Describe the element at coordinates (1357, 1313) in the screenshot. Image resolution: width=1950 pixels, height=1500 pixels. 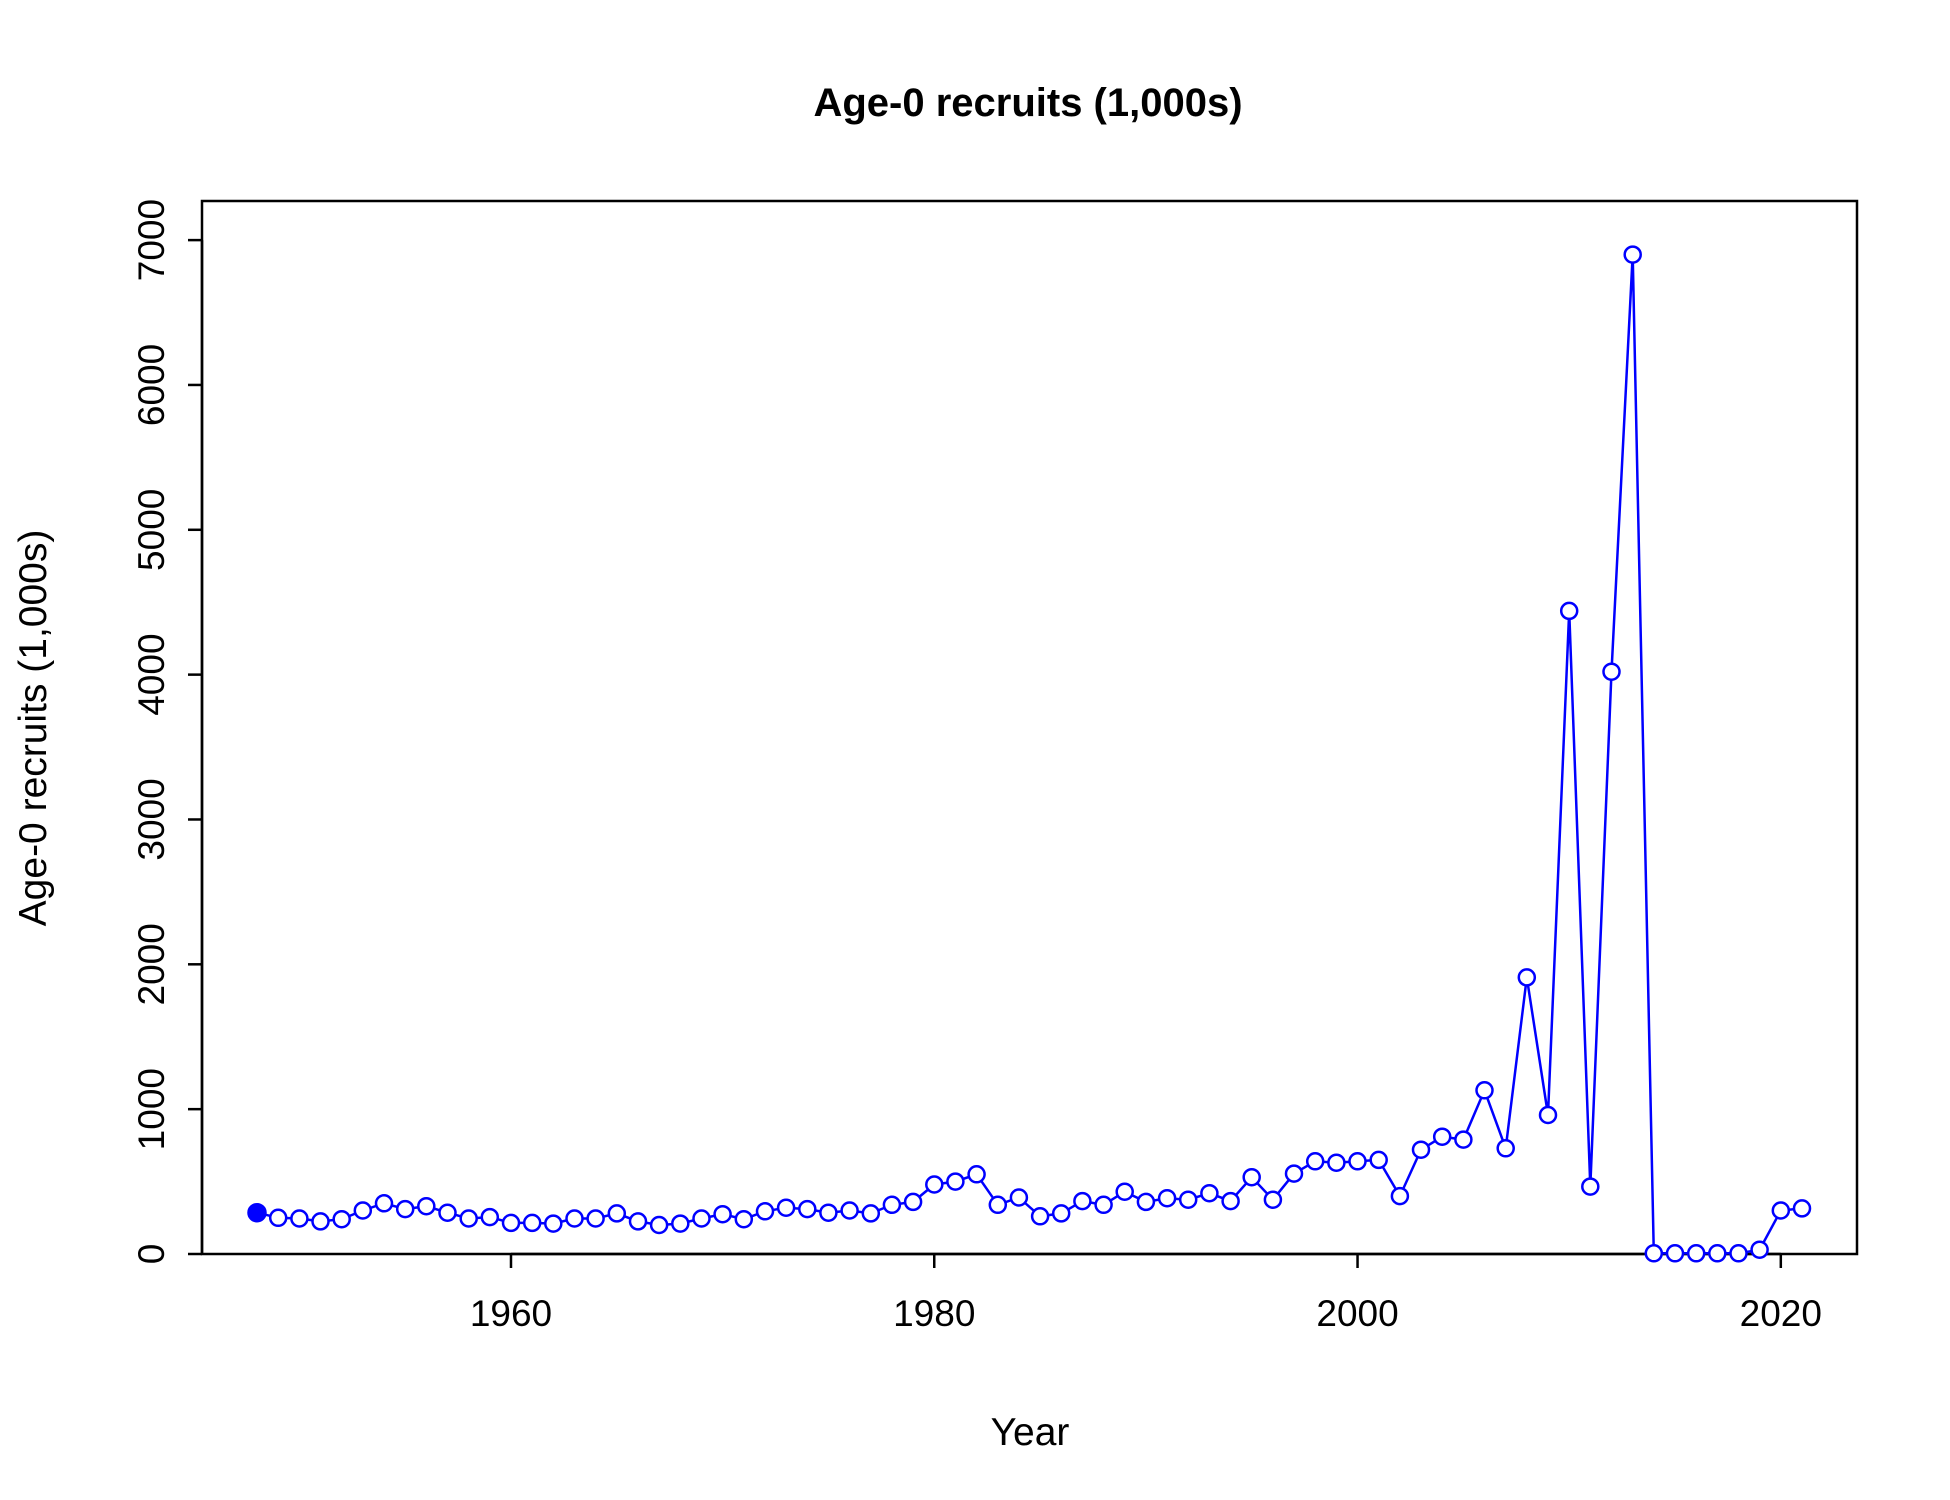
I see `x-tick-label: 2000` at that location.